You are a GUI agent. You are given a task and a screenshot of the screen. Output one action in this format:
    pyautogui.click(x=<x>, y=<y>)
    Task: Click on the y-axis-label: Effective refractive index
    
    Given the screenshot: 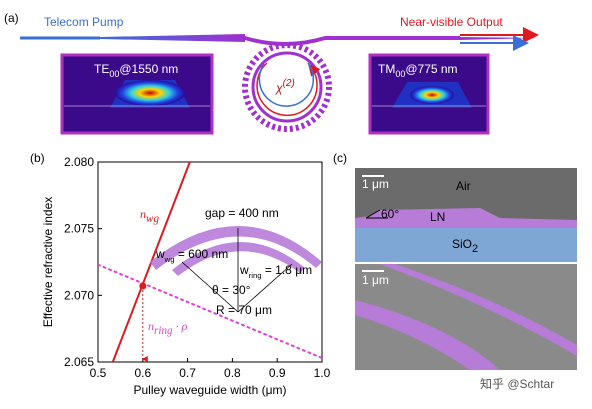 What is the action you would take?
    pyautogui.click(x=48, y=262)
    